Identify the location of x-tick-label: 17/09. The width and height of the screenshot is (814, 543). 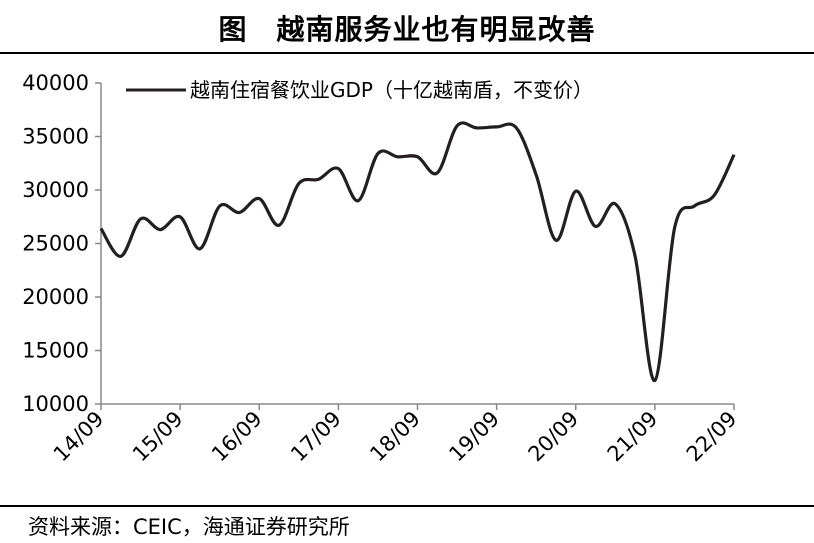
(316, 437).